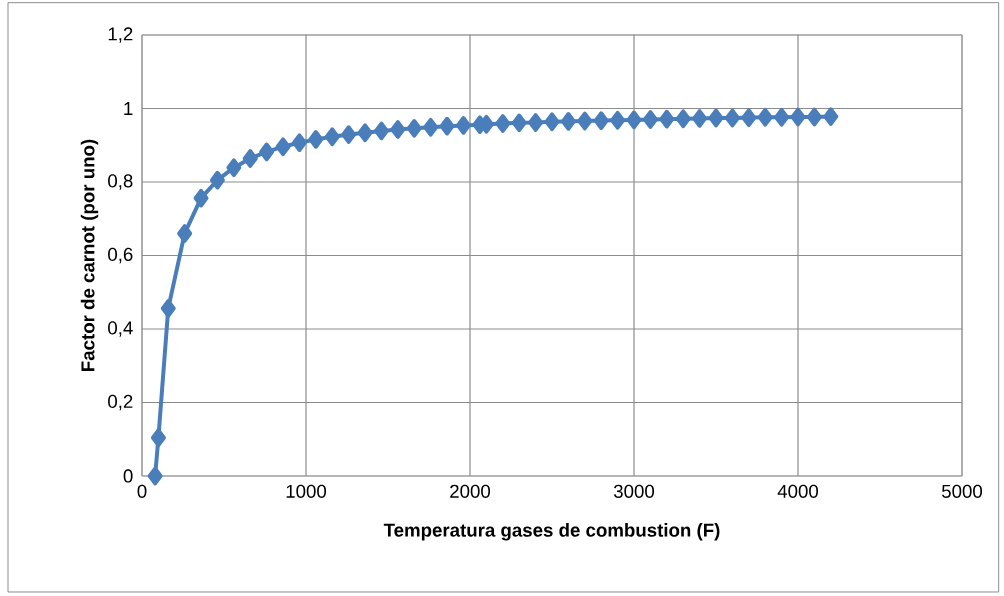  I want to click on x-tick-label: 5000, so click(962, 491).